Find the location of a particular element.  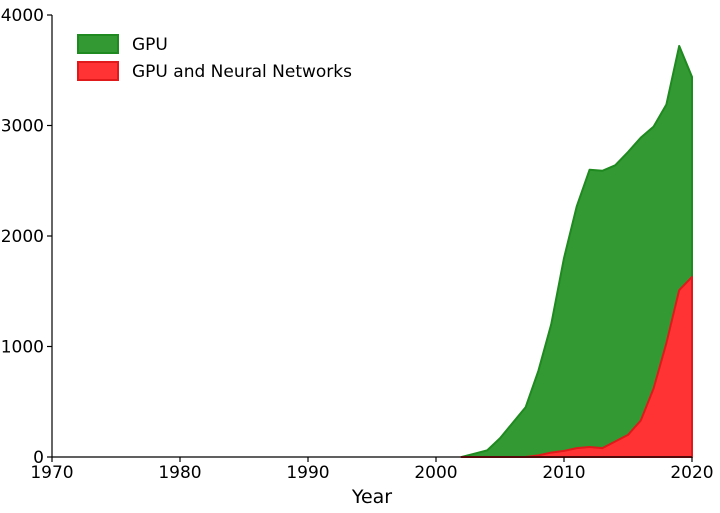

legend-label: GPU is located at coordinates (150, 45).